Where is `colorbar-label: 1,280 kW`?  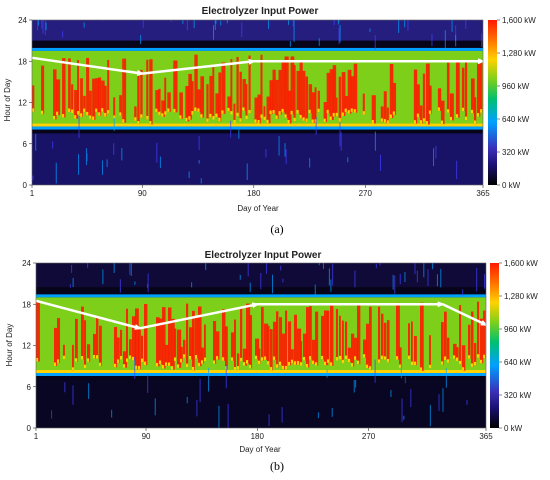 colorbar-label: 1,280 kW is located at coordinates (521, 296).